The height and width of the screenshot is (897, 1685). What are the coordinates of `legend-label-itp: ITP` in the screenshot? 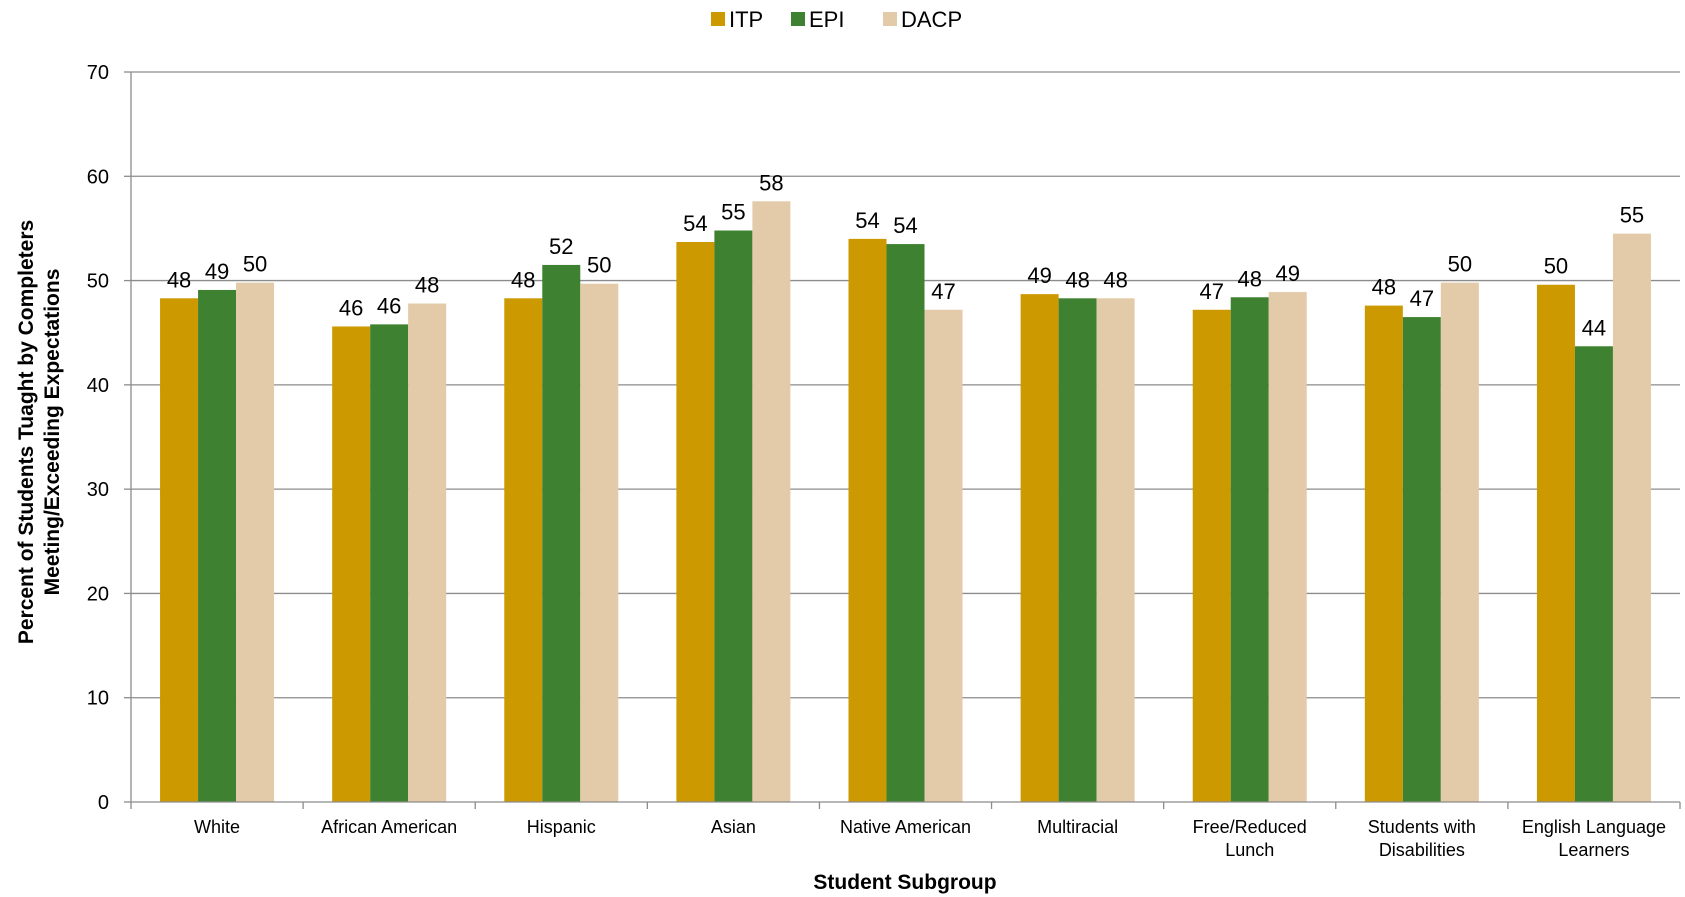 It's located at (746, 19).